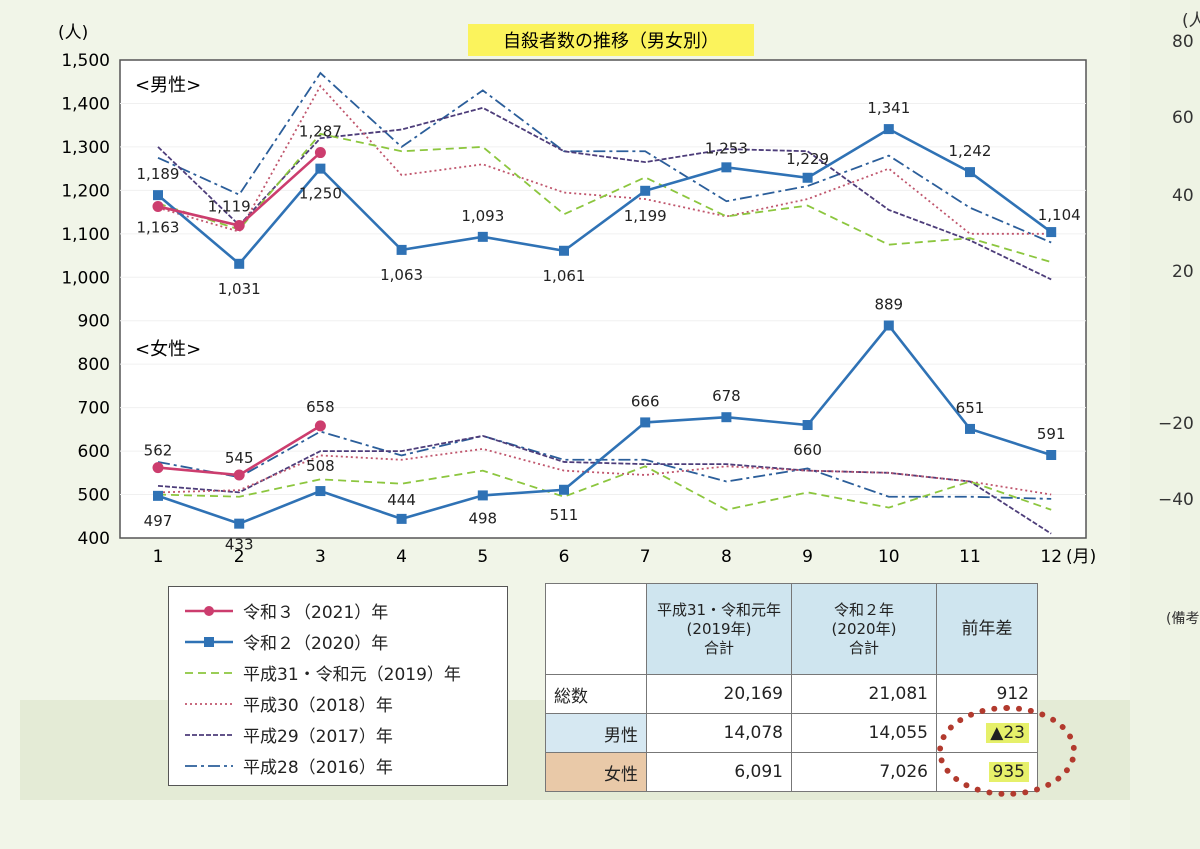  Describe the element at coordinates (94, 322) in the screenshot. I see `y-tick-label: 900` at that location.